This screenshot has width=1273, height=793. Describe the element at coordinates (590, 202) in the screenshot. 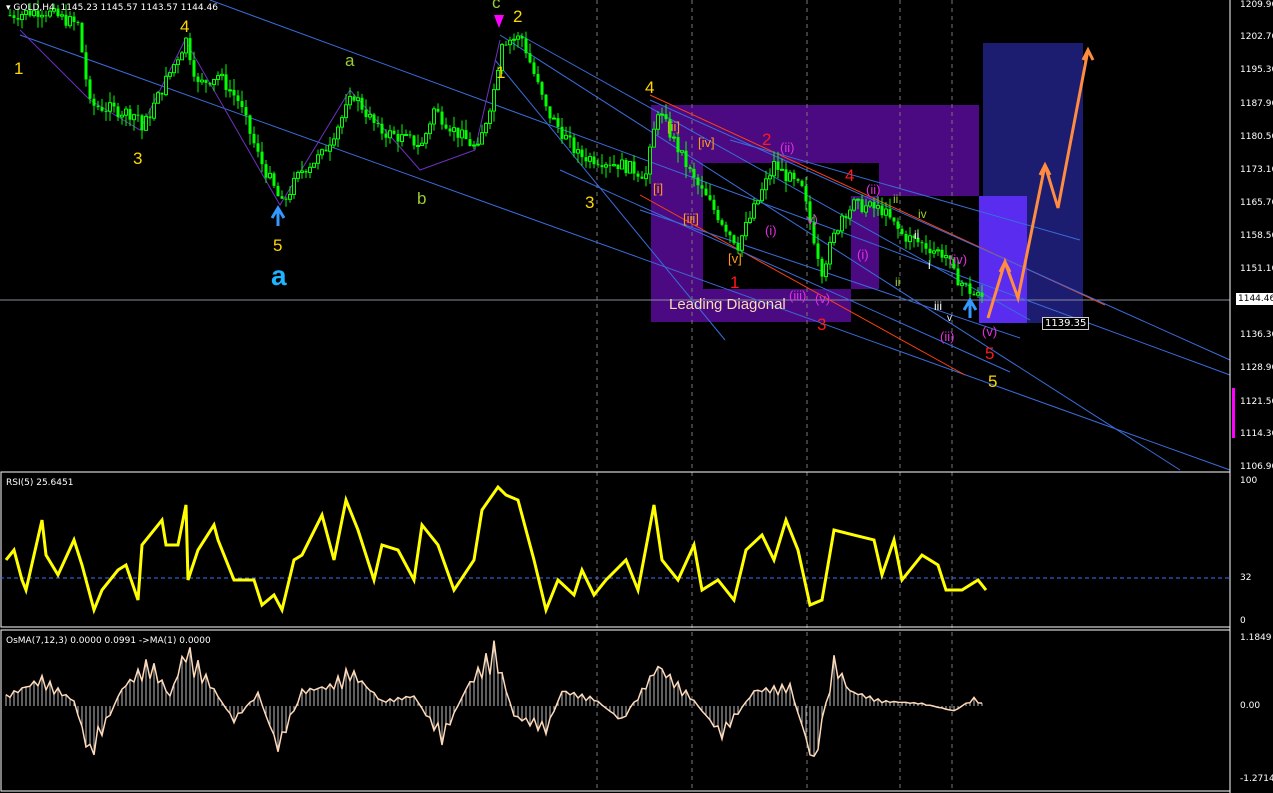

I see `wave-label: 3` at that location.